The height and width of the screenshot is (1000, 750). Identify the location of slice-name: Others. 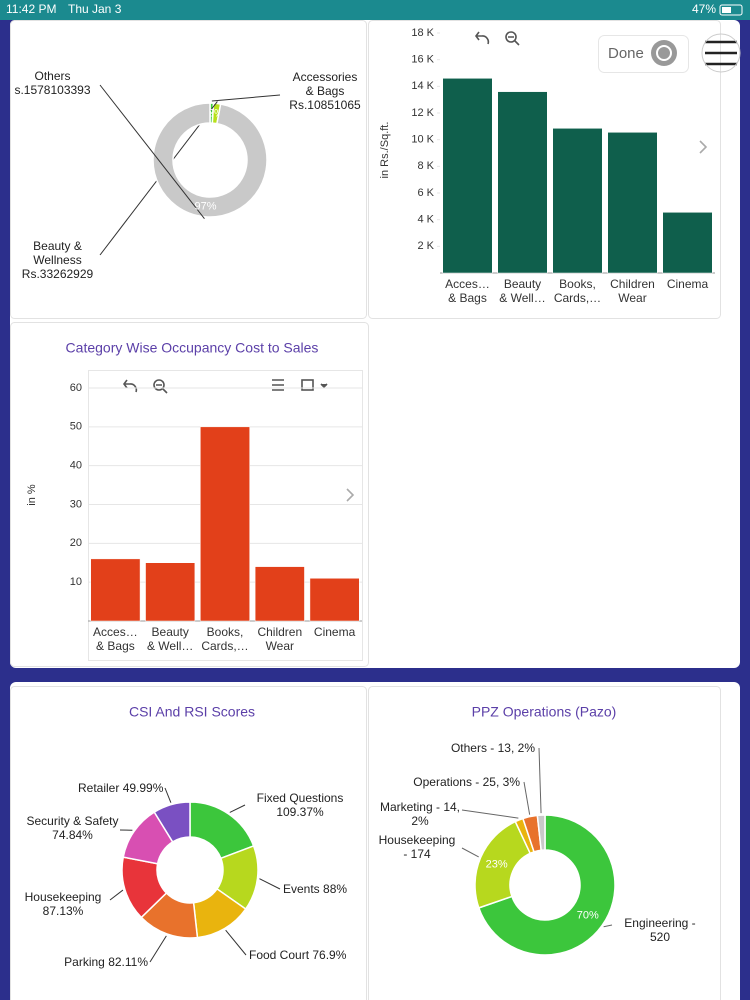
(52, 76).